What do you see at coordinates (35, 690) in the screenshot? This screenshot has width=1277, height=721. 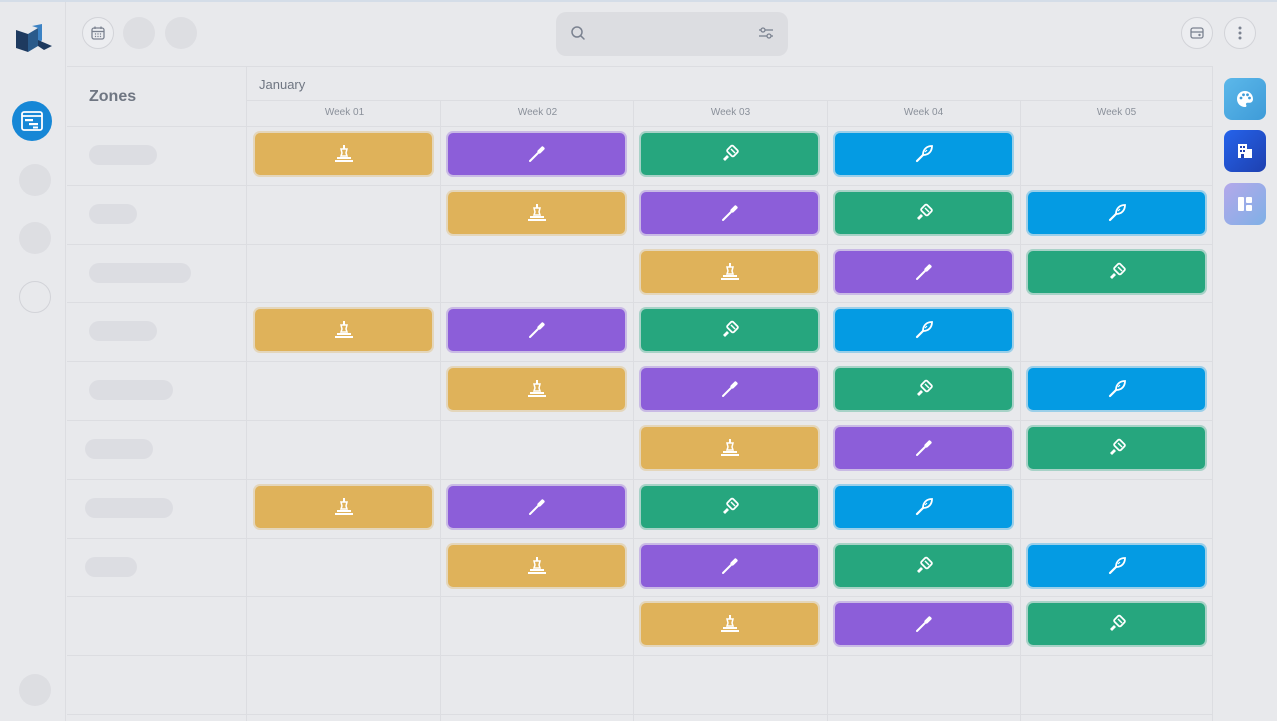 I see `avatar` at bounding box center [35, 690].